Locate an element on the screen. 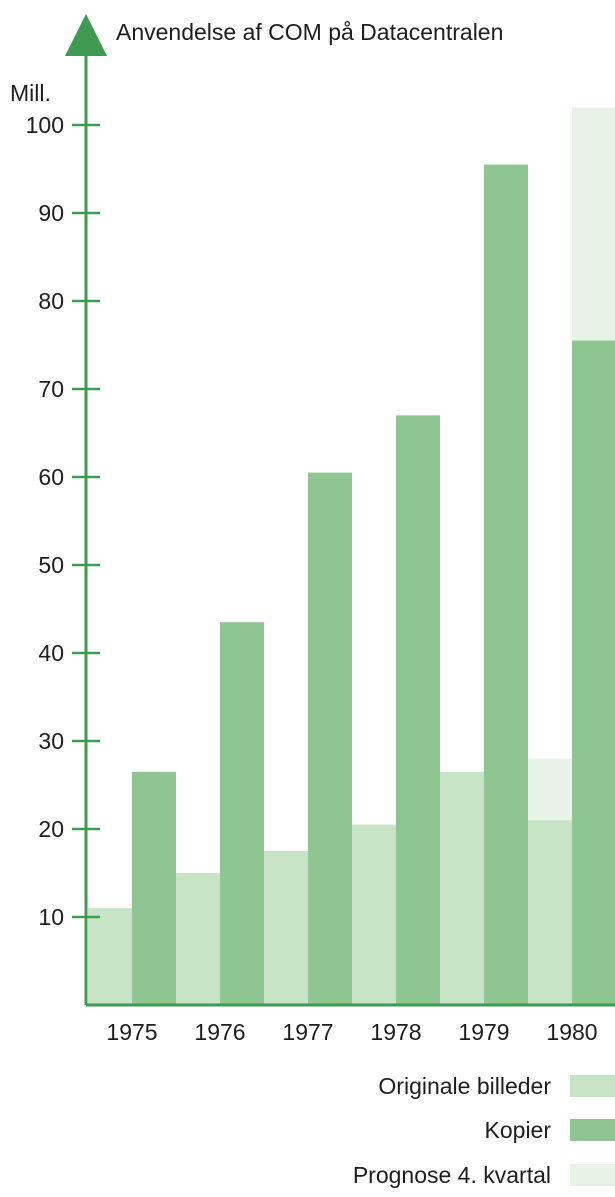  chart-title: Anvendelse af COM på Datacentralen is located at coordinates (309, 32).